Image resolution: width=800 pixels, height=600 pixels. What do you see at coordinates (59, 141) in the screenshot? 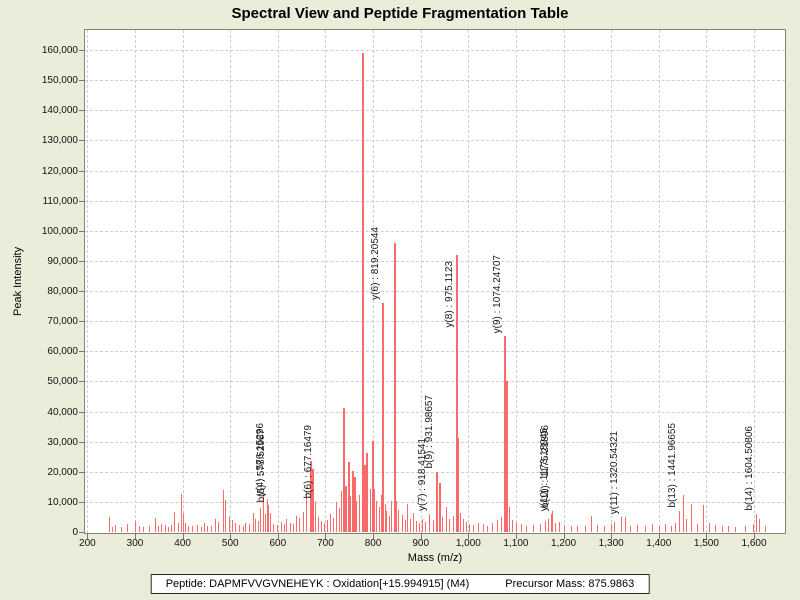
I see `y-tick-label: 130,000` at bounding box center [59, 141].